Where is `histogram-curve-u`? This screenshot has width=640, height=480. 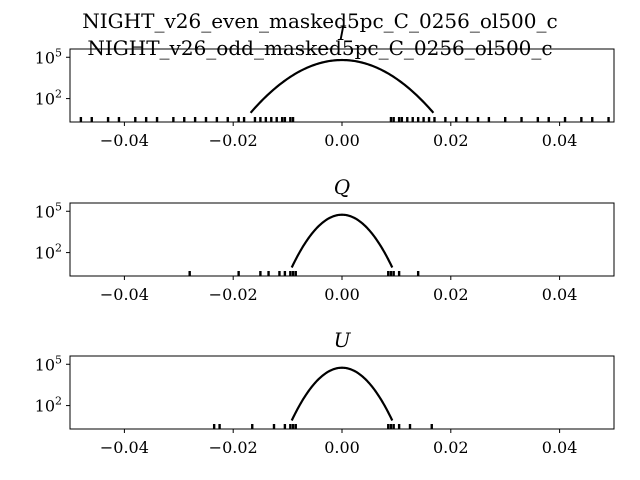 histogram-curve-u is located at coordinates (342, 393).